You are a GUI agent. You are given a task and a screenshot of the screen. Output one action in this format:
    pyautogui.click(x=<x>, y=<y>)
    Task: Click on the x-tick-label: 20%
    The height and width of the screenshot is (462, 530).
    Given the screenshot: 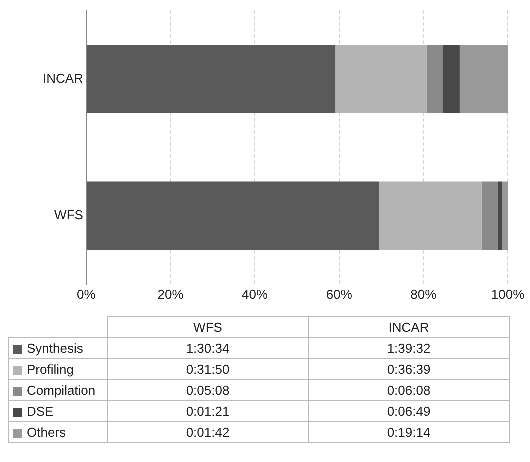 What is the action you would take?
    pyautogui.click(x=171, y=294)
    